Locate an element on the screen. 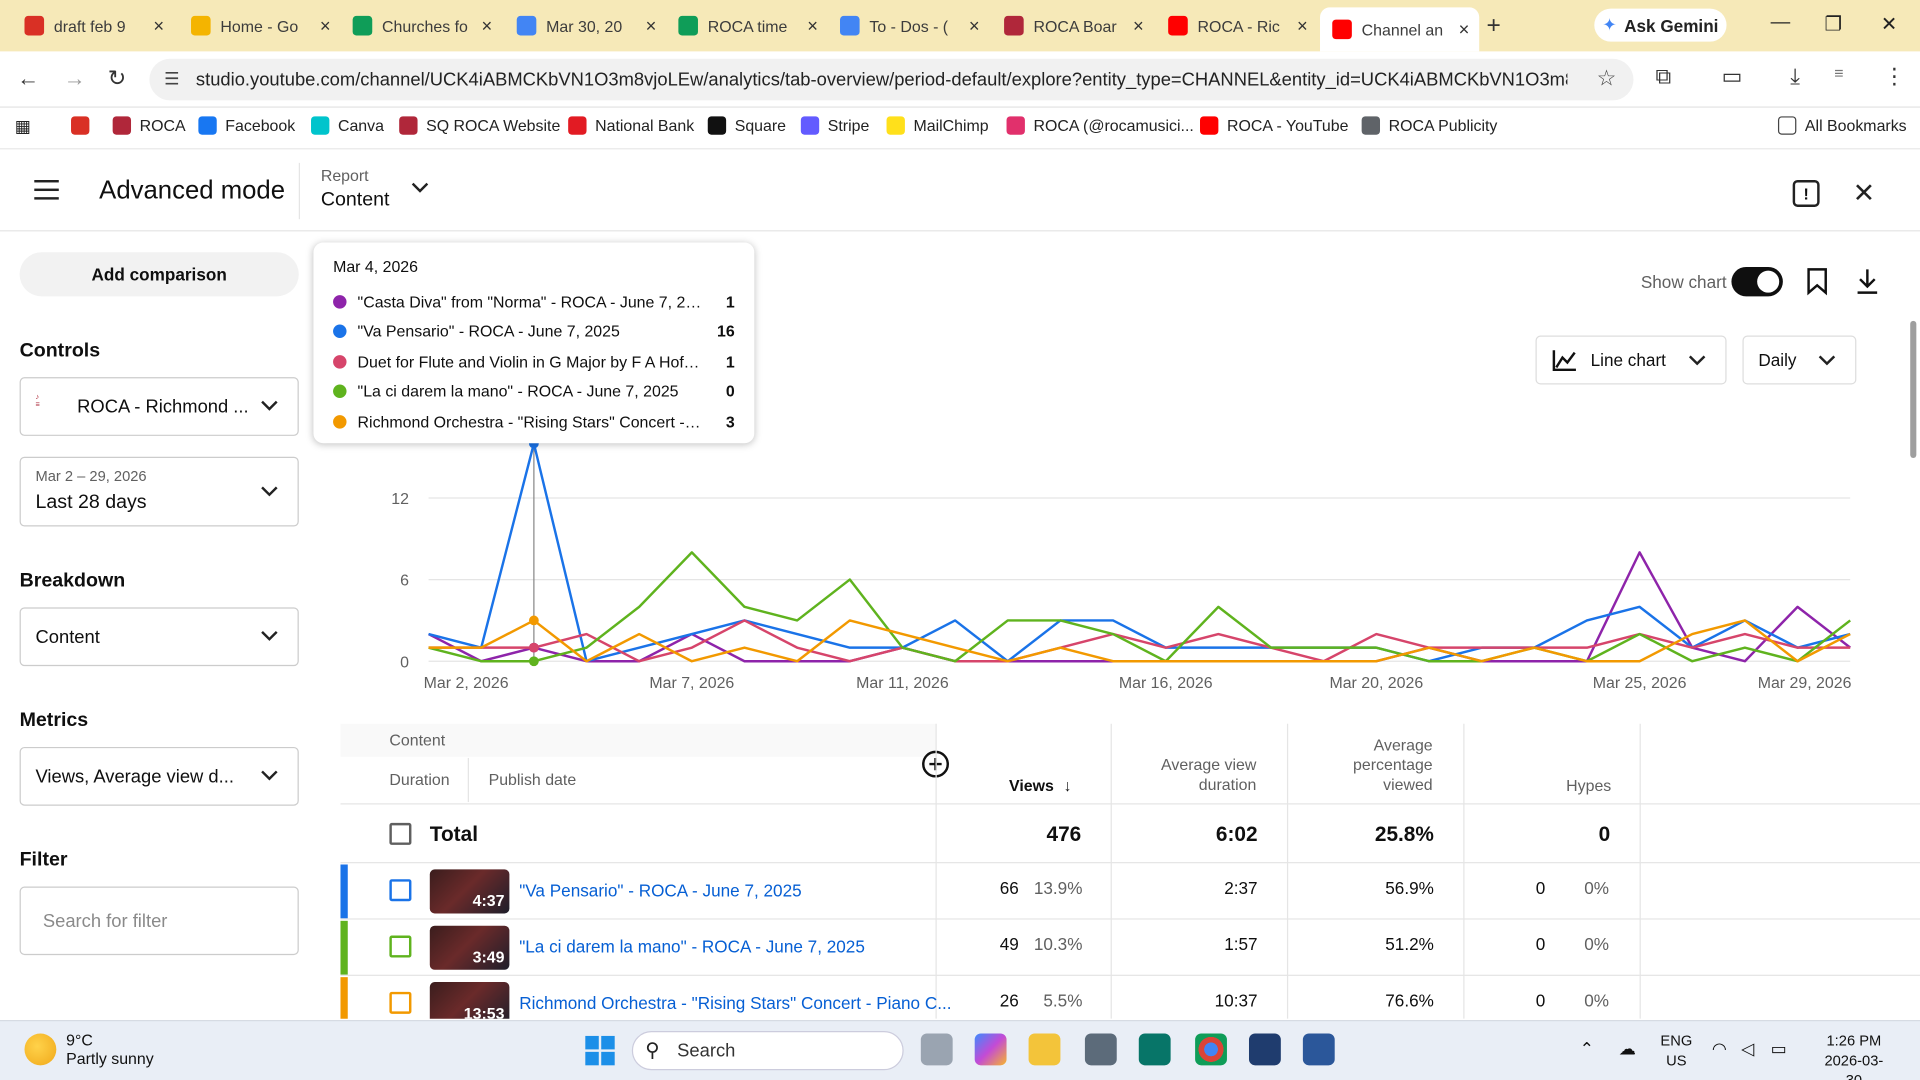 Image resolution: width=1920 pixels, height=1080 pixels. bookmark-item: National Bank is located at coordinates (631, 125).